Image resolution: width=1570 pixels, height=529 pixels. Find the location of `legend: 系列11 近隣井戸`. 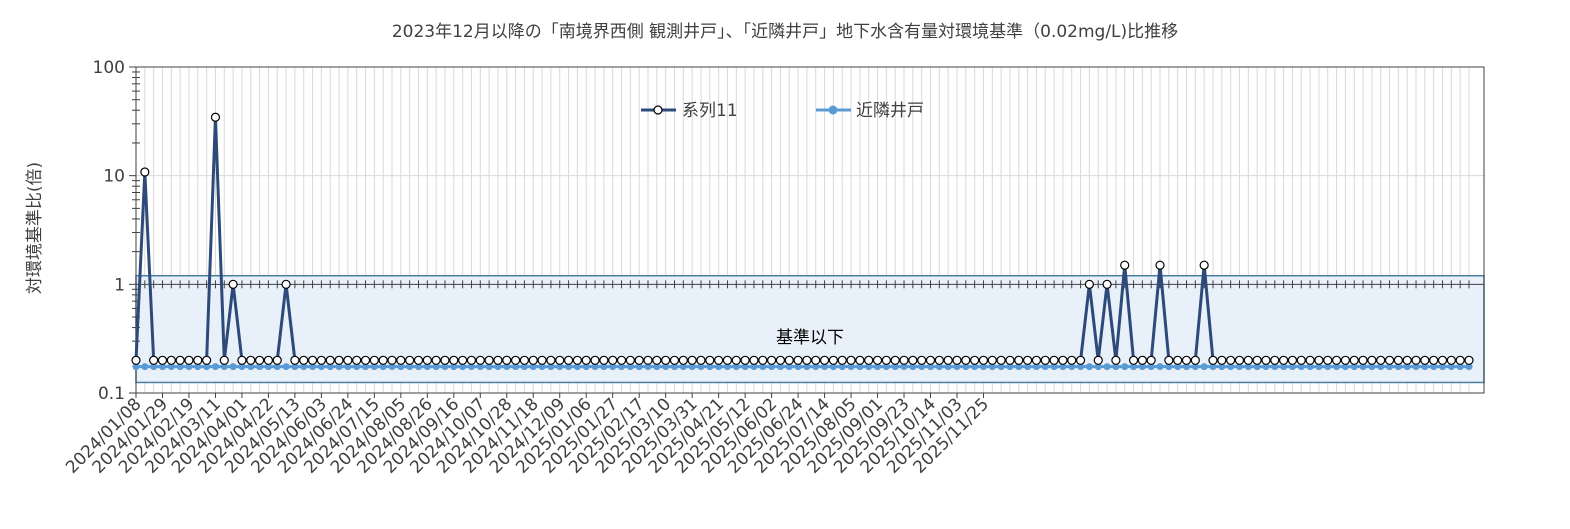

legend: 系列11 近隣井戸 is located at coordinates (782, 111).